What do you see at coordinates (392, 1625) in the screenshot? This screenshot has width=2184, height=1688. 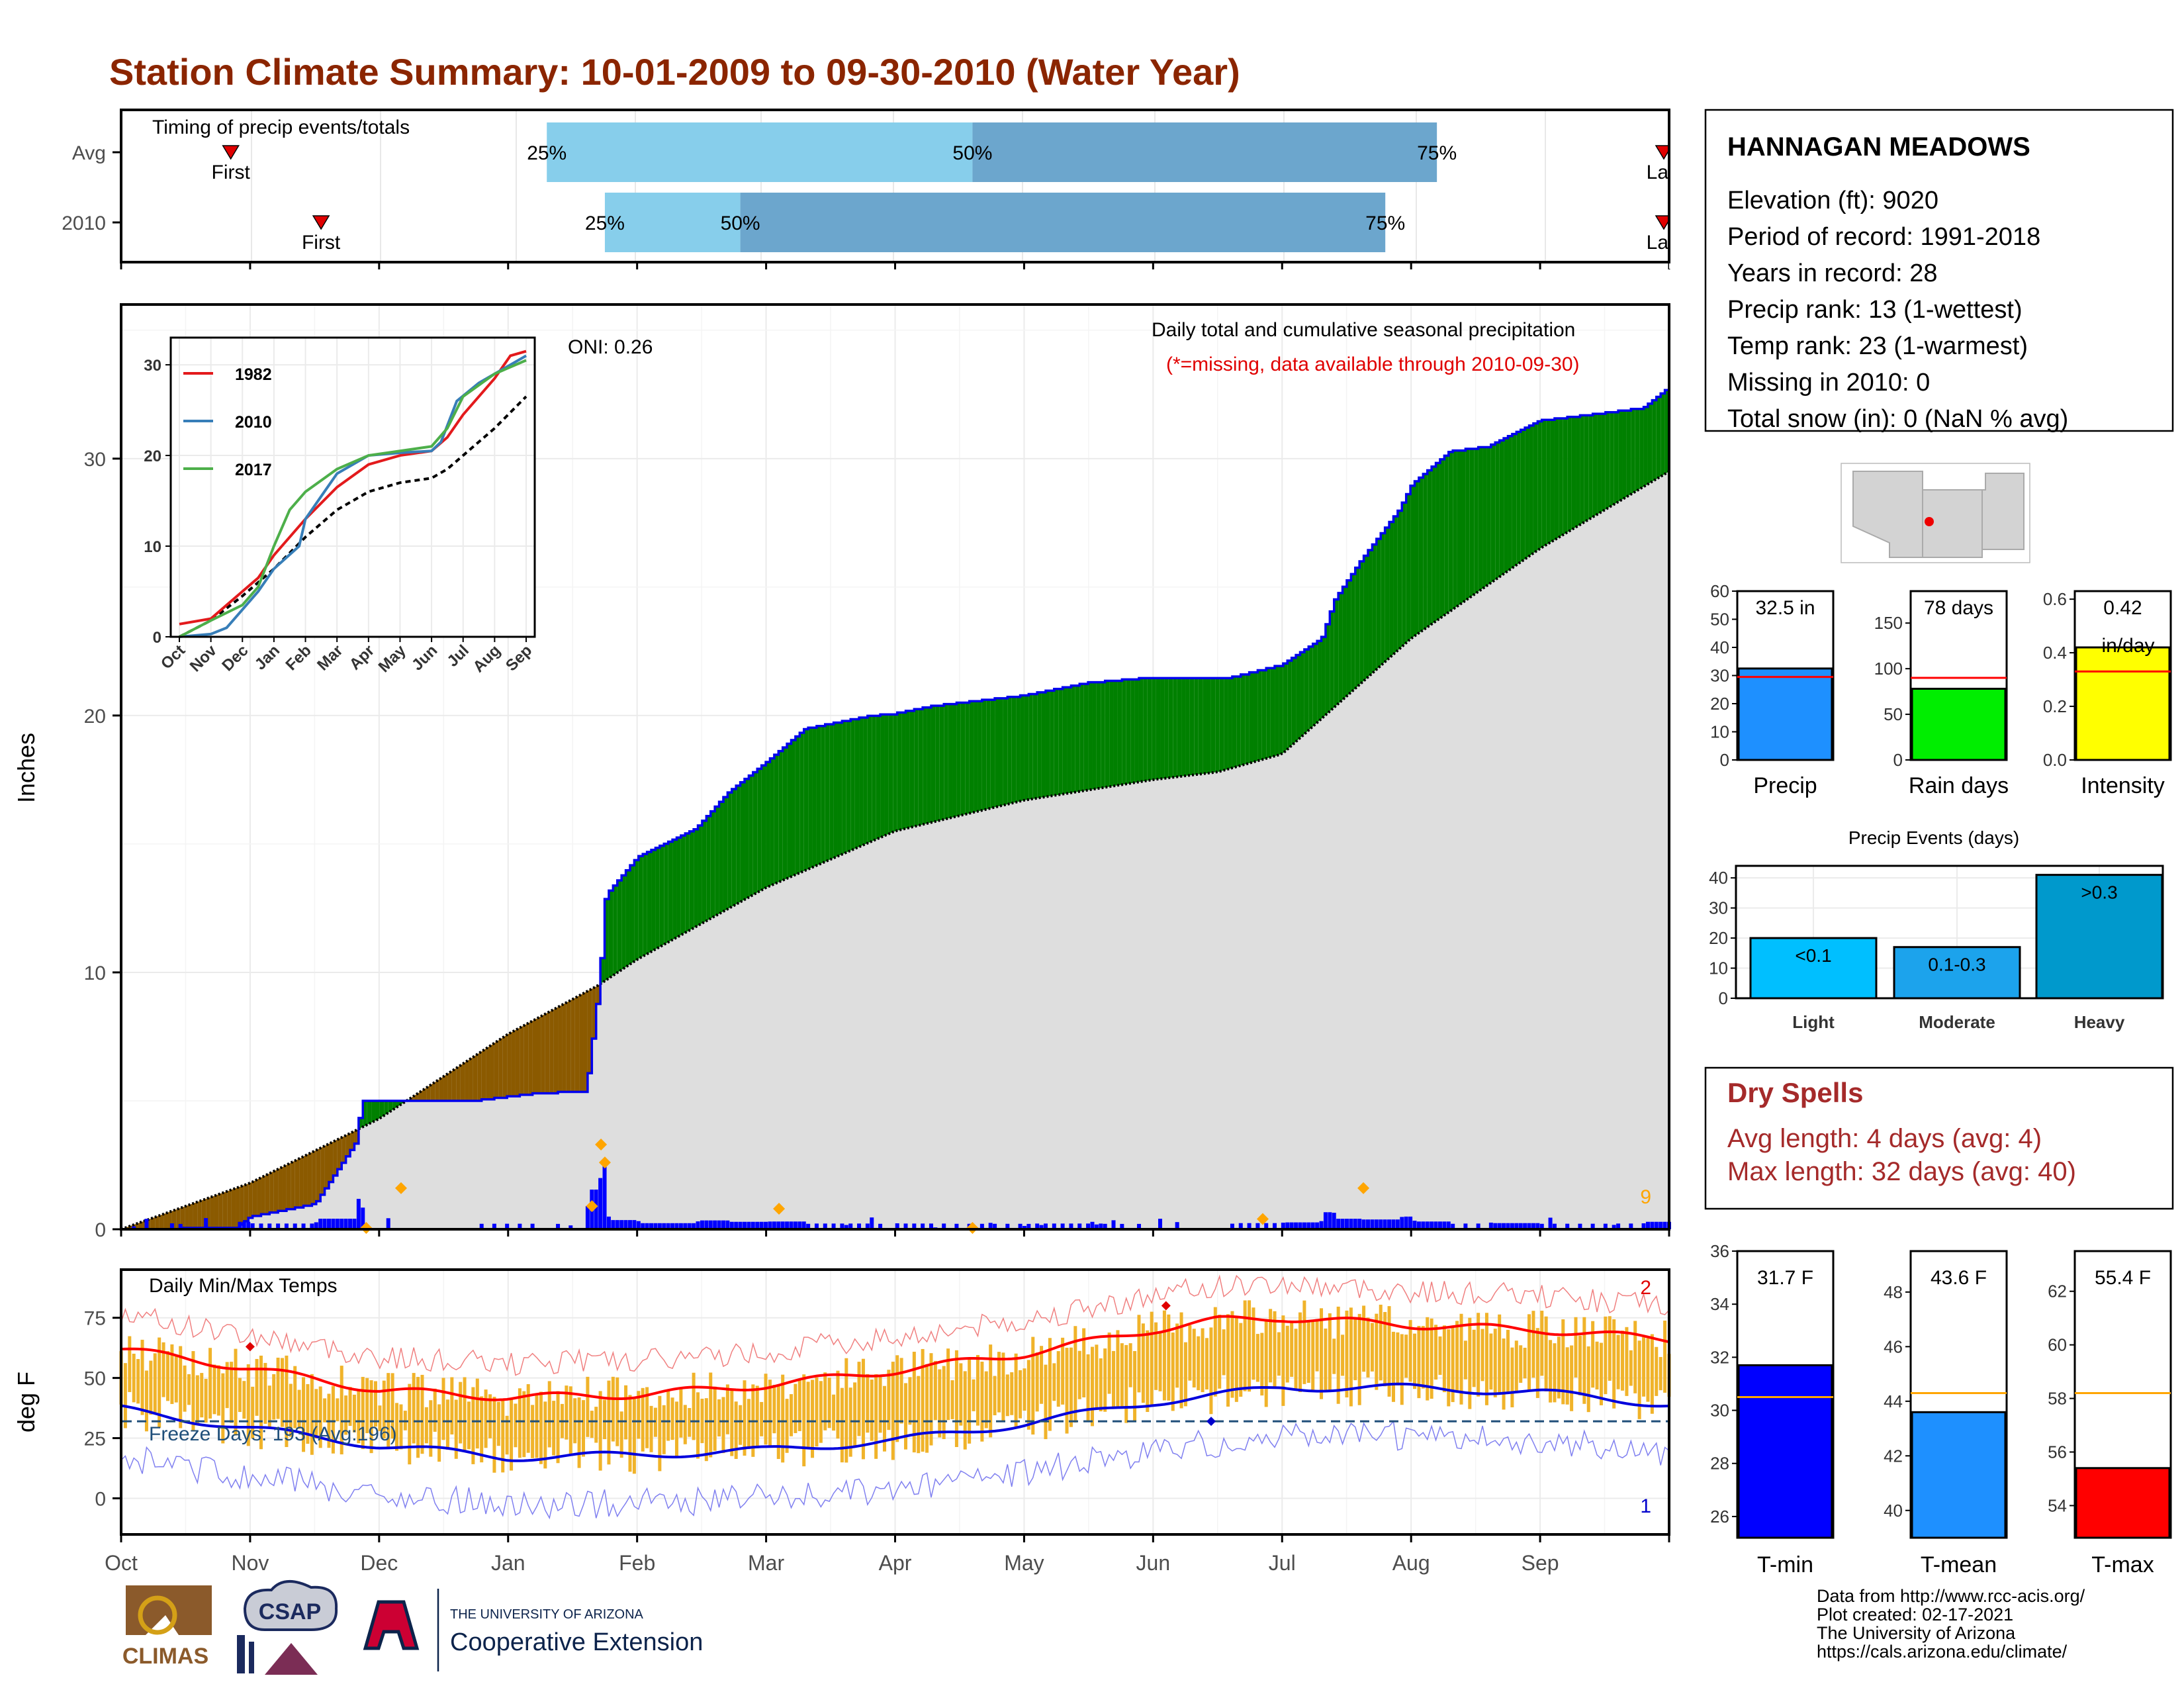 I see `ua-logo-a` at bounding box center [392, 1625].